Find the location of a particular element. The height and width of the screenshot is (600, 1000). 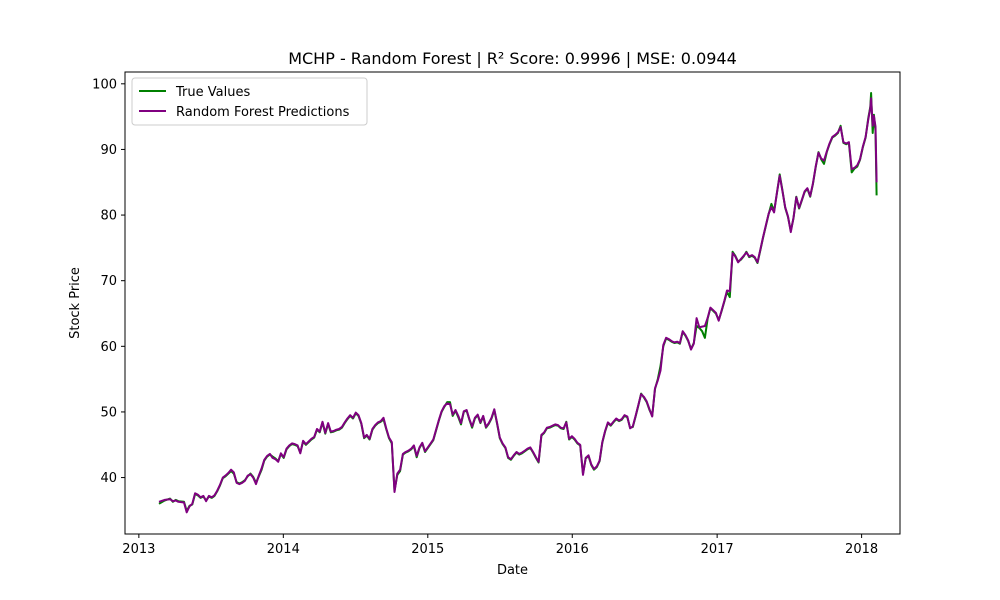

y-tick-label: 60 is located at coordinates (108, 347).